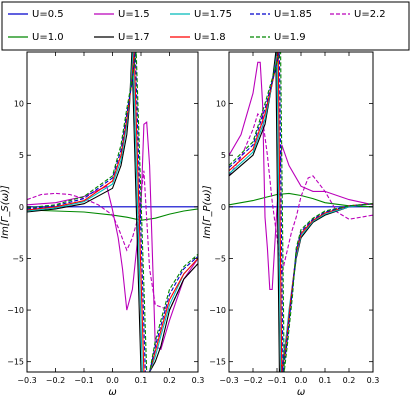 Image resolution: width=415 pixels, height=415 pixels. I want to click on legend-label: U=2.2, so click(370, 14).